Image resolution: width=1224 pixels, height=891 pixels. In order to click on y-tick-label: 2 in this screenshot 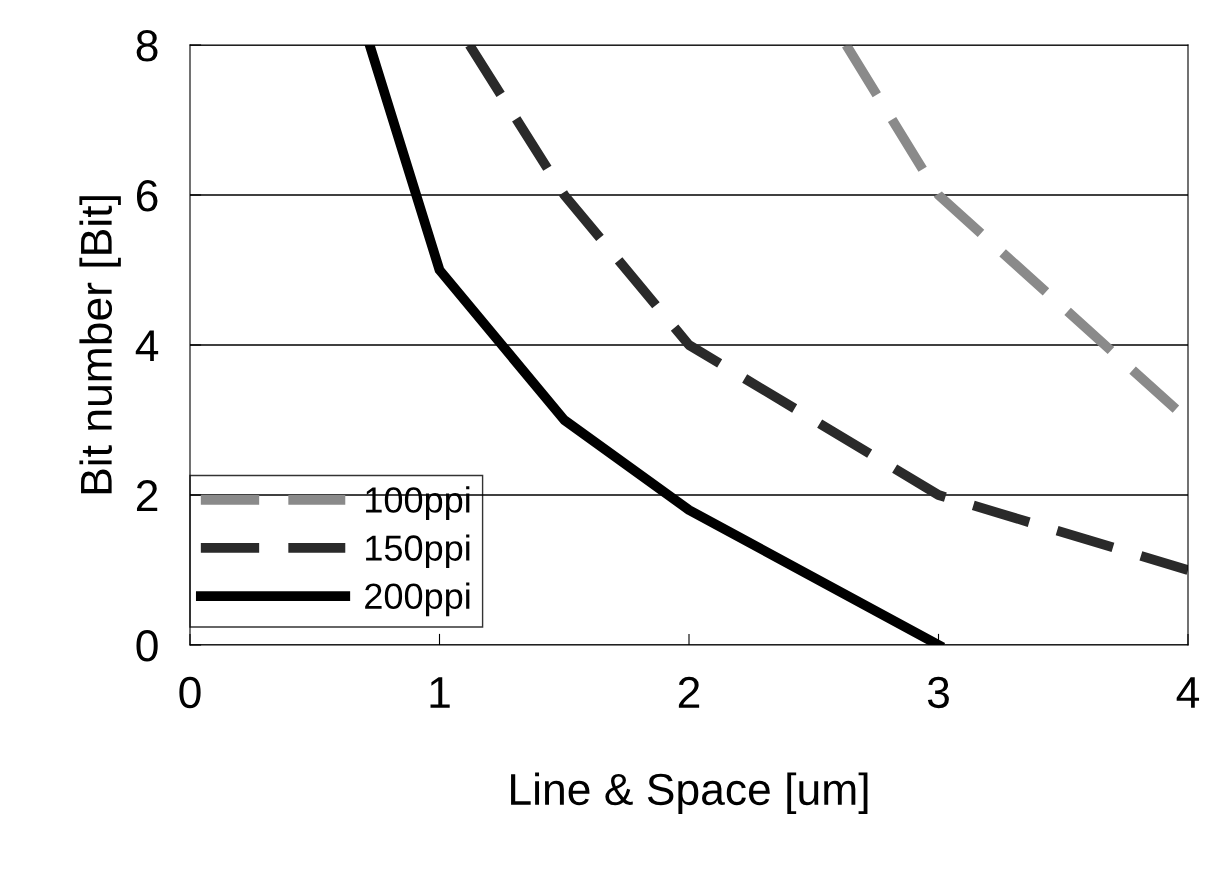, I will do `click(147, 496)`.